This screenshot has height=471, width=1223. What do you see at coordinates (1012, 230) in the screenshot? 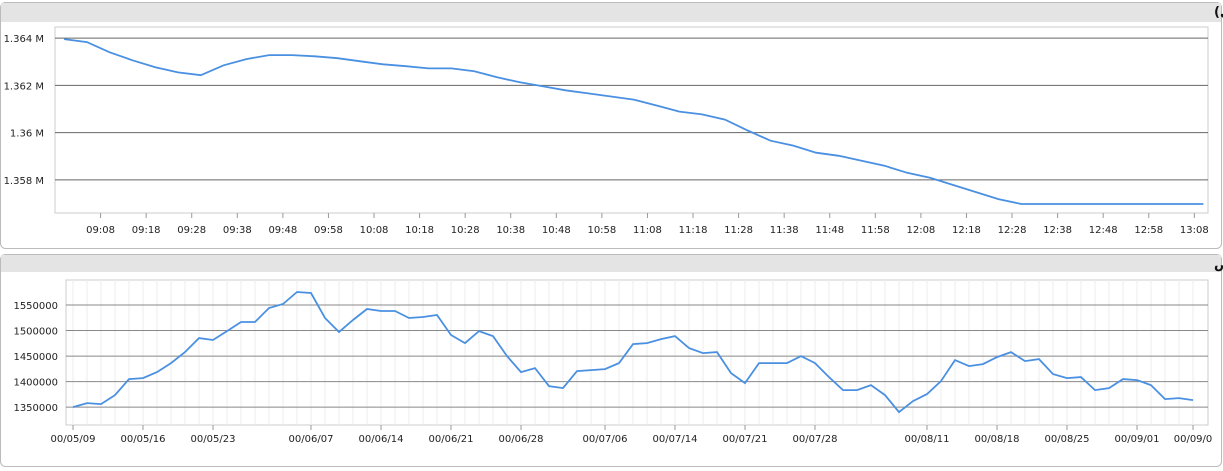
I see `x-tick-label: 12:28` at bounding box center [1012, 230].